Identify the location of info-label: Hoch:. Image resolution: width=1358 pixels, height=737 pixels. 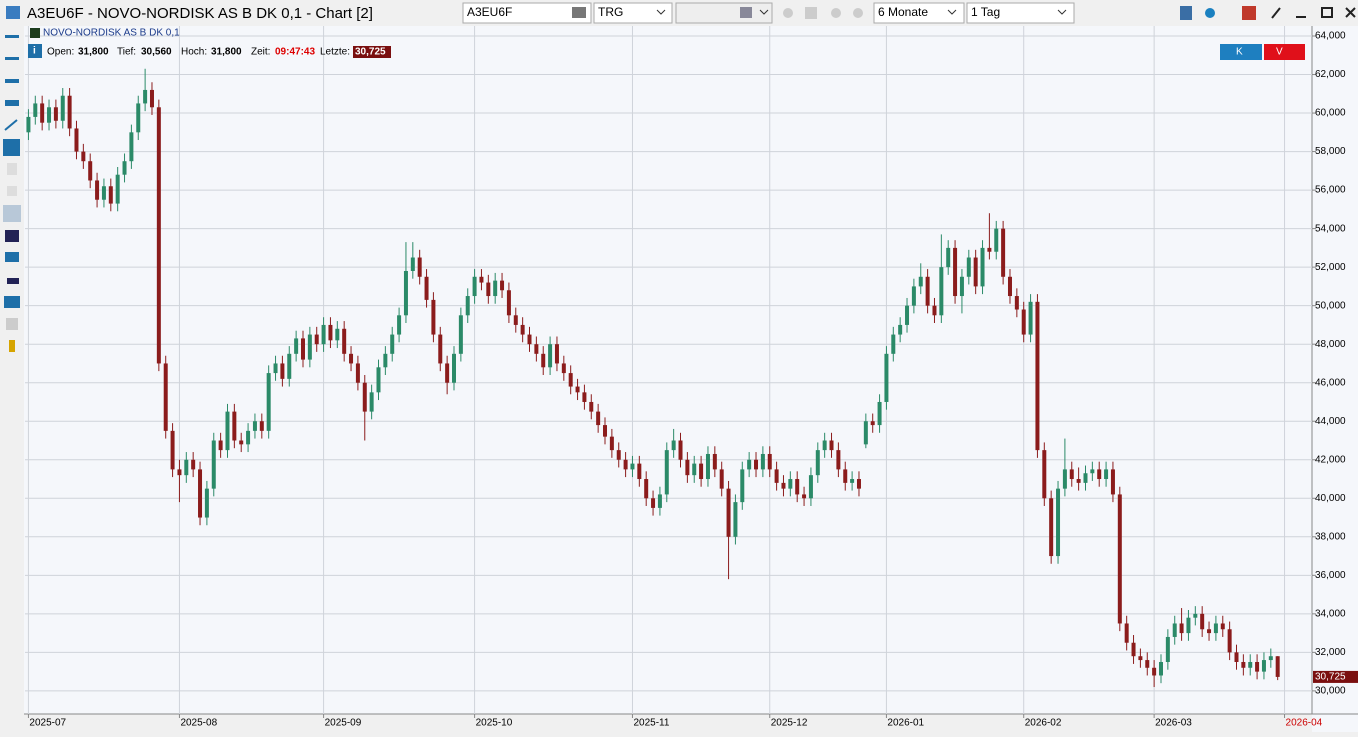
(194, 52).